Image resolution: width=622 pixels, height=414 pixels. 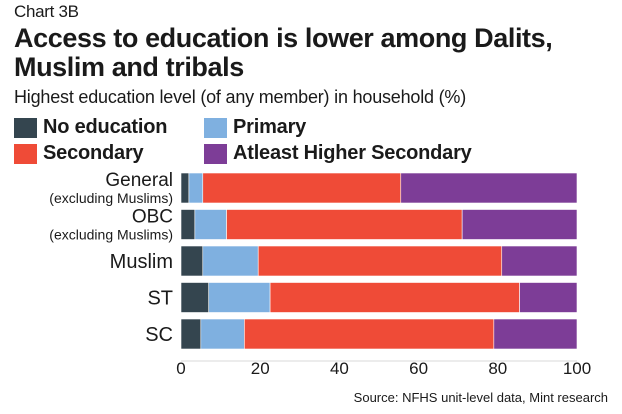 I want to click on x-tick-label: 20, so click(x=260, y=368).